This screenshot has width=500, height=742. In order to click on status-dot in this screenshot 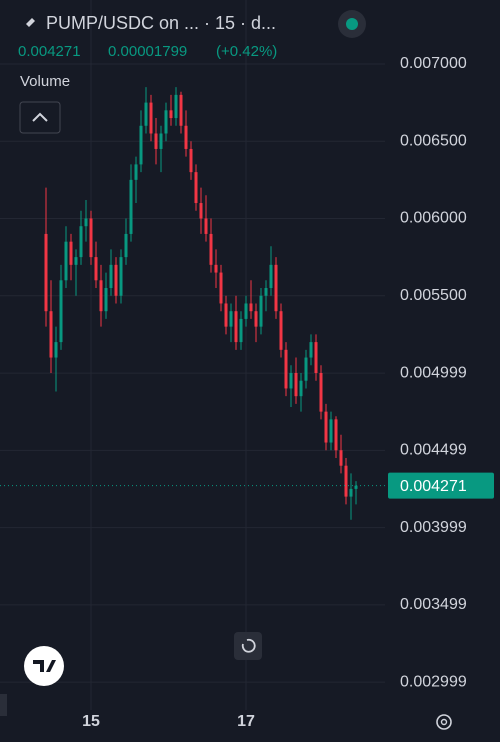, I will do `click(352, 24)`.